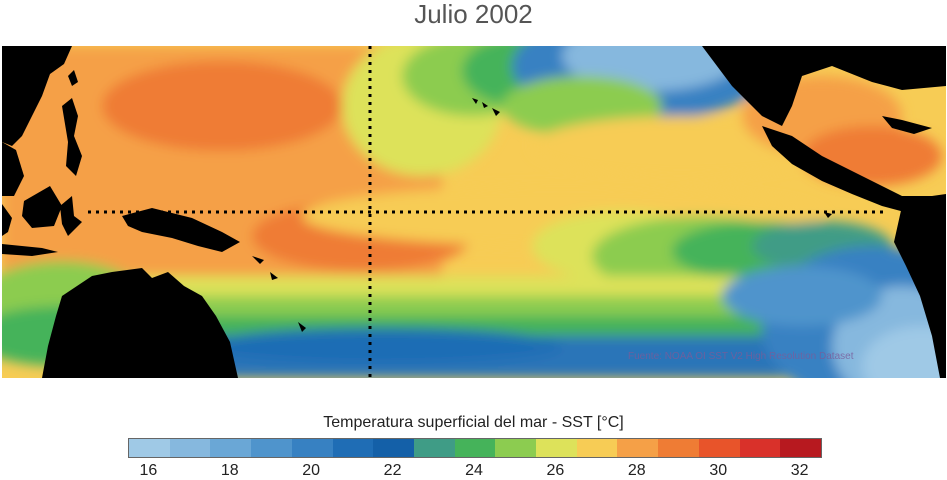 The height and width of the screenshot is (480, 947). Describe the element at coordinates (148, 470) in the screenshot. I see `colorbar-tick-label: 16` at that location.